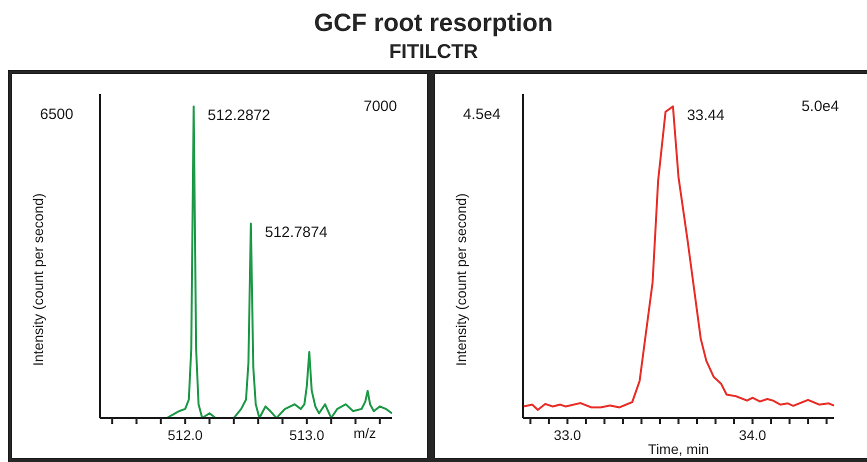  Describe the element at coordinates (705, 115) in the screenshot. I see `annotation: 33.44` at that location.